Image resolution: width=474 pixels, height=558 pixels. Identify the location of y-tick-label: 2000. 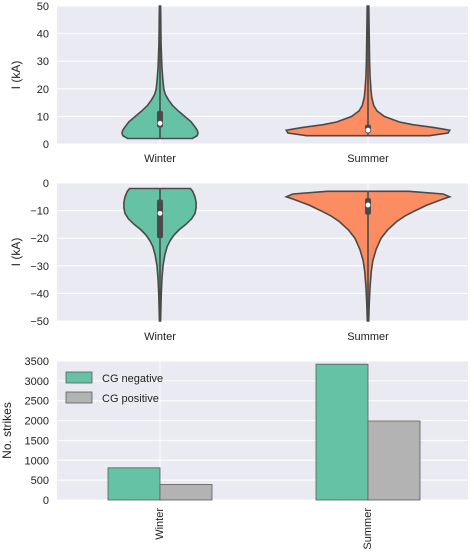
(37, 422).